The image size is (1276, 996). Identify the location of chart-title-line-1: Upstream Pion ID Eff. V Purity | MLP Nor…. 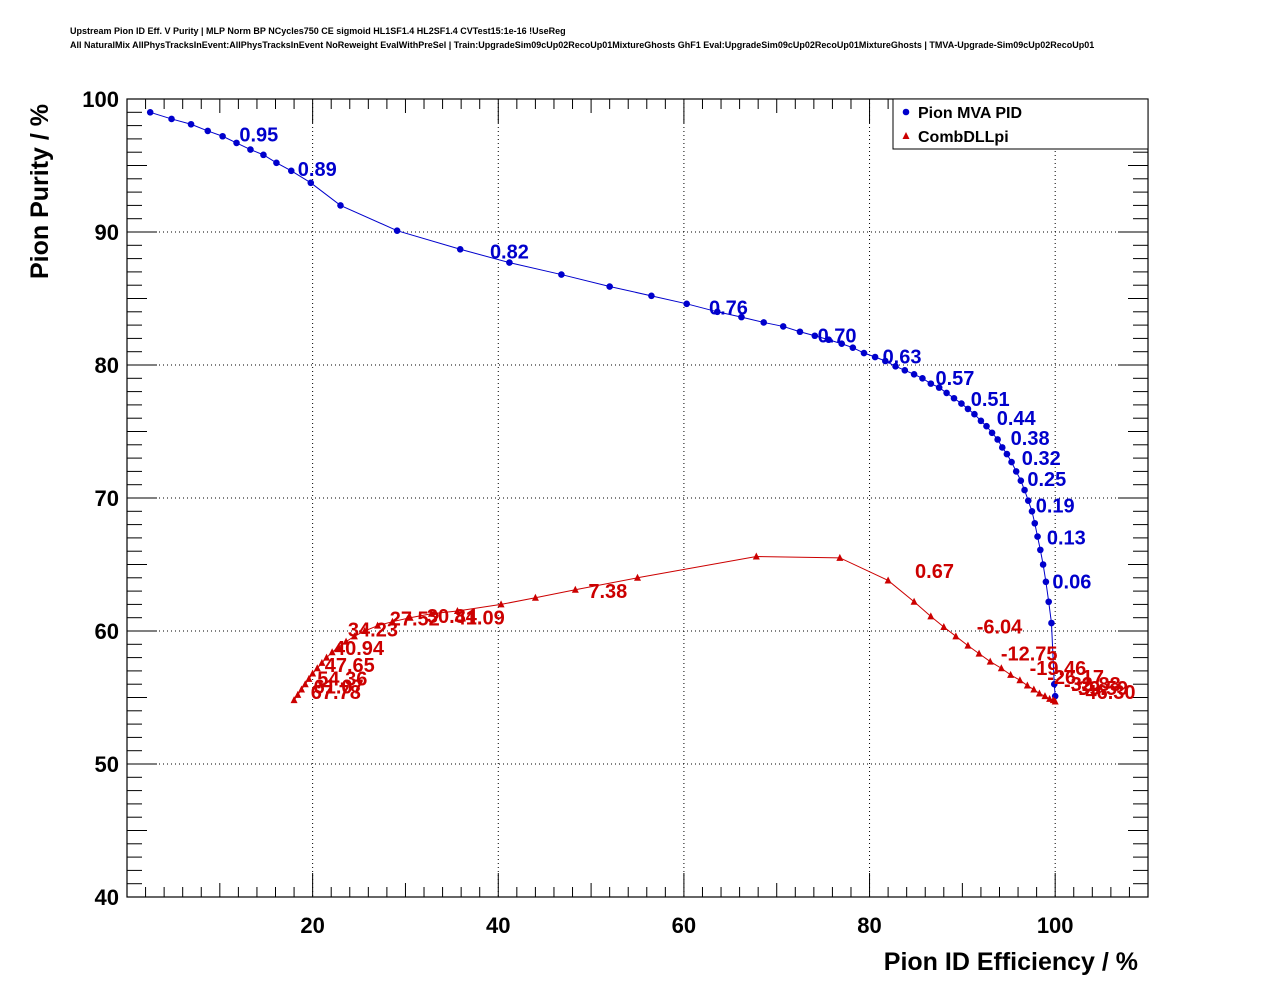
(318, 31).